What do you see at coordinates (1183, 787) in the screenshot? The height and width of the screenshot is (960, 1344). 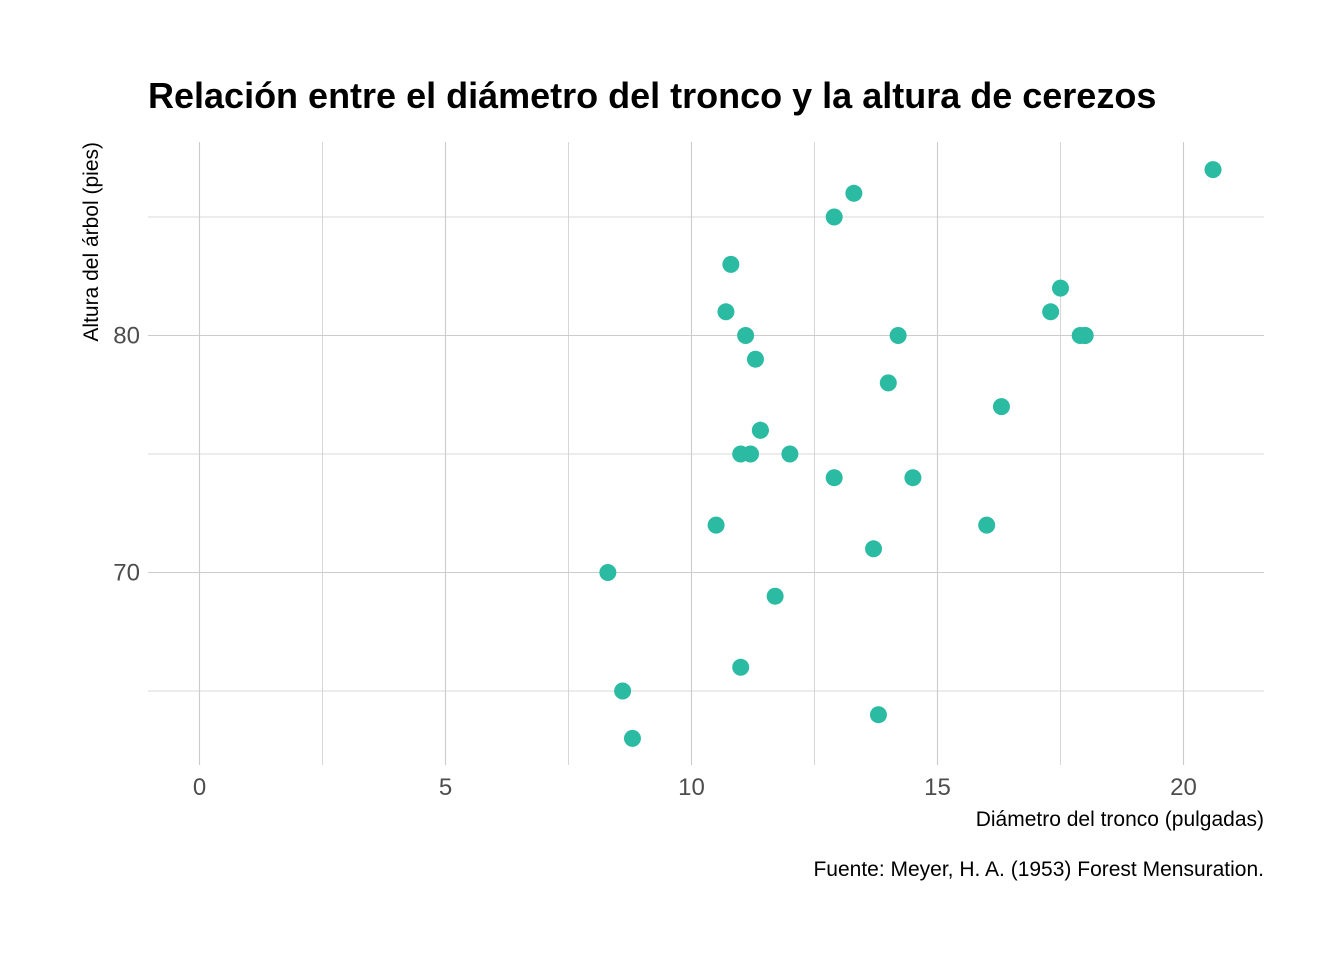 I see `x-tick-label: 20` at bounding box center [1183, 787].